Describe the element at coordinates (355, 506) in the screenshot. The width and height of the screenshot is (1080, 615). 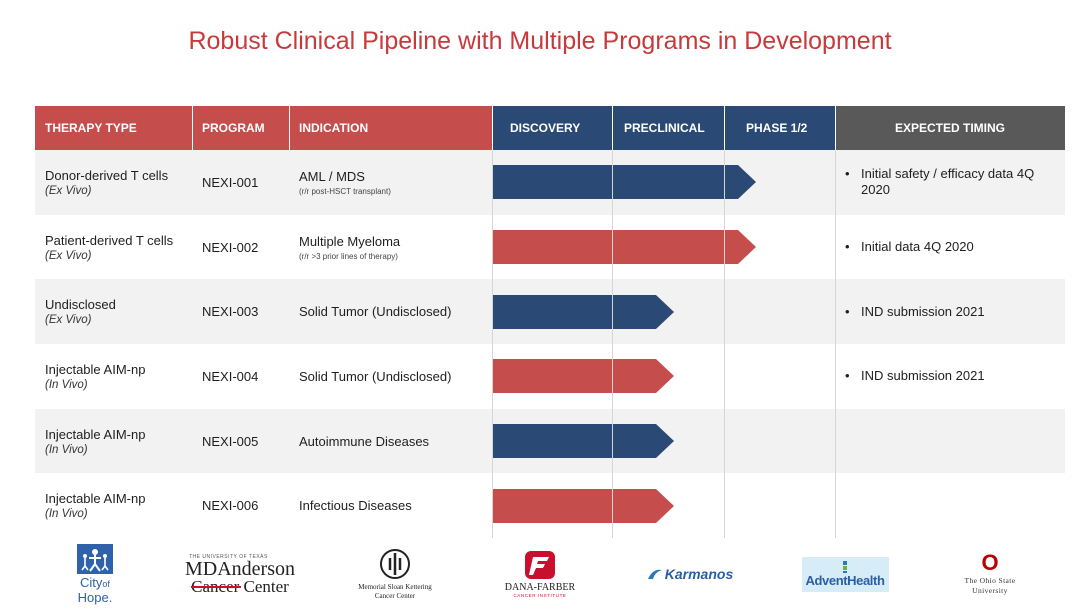
I see `indication: Infectious Diseases` at that location.